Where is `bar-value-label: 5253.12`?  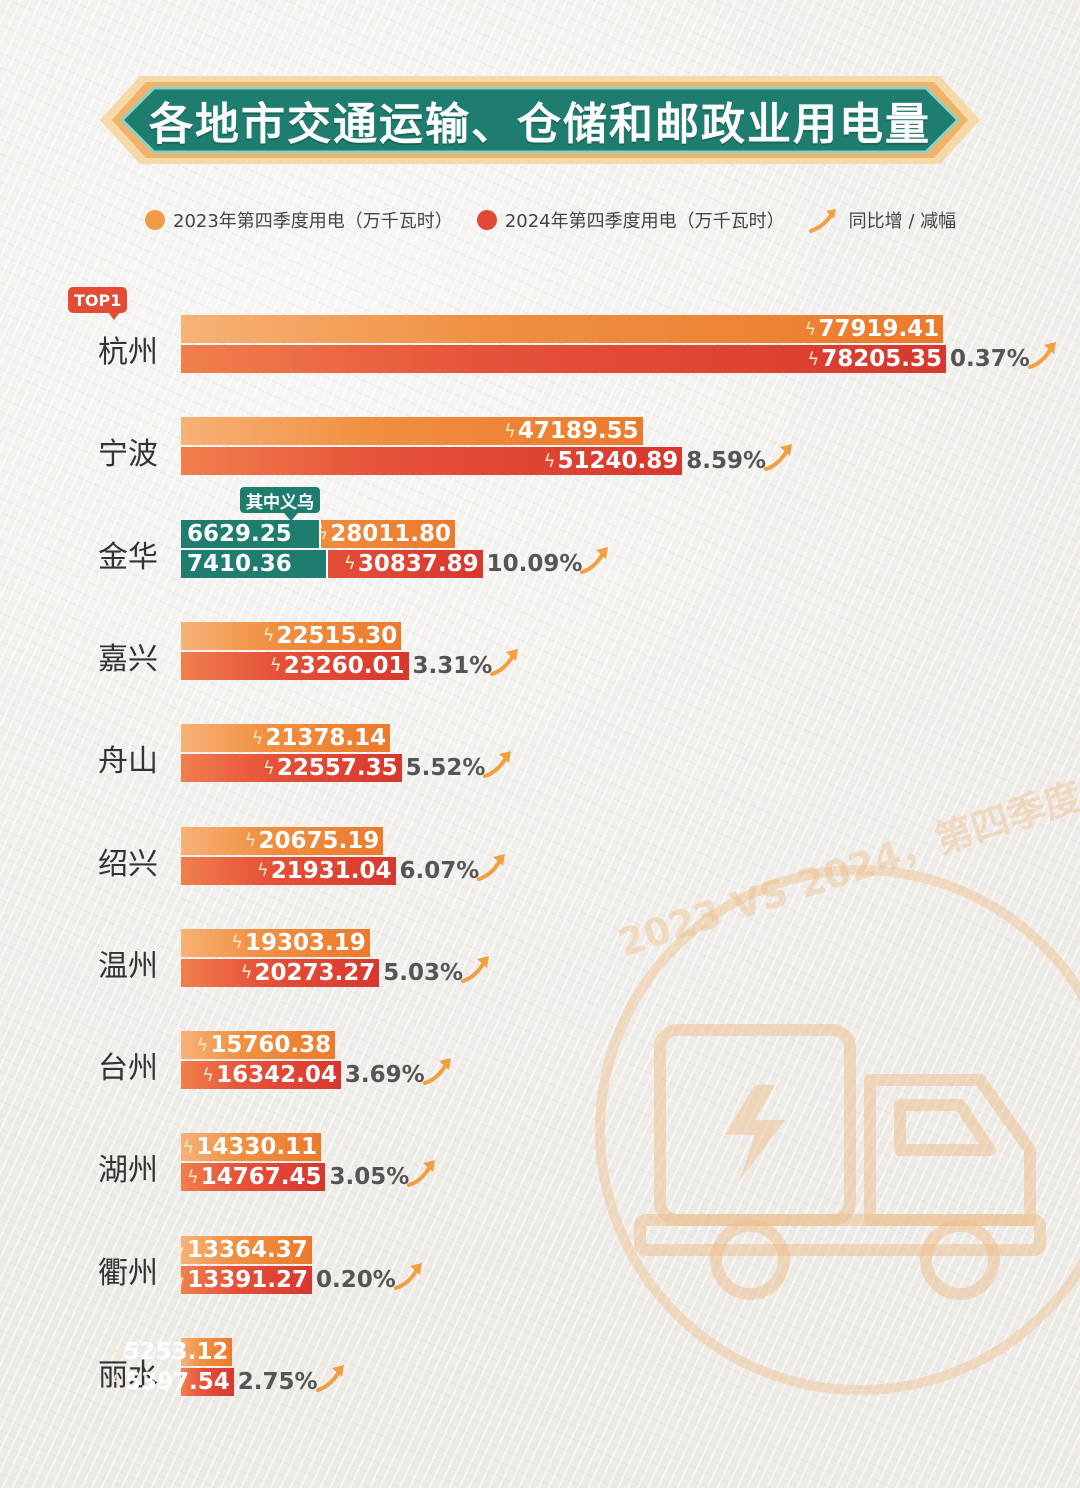
bar-value-label: 5253.12 is located at coordinates (176, 1352).